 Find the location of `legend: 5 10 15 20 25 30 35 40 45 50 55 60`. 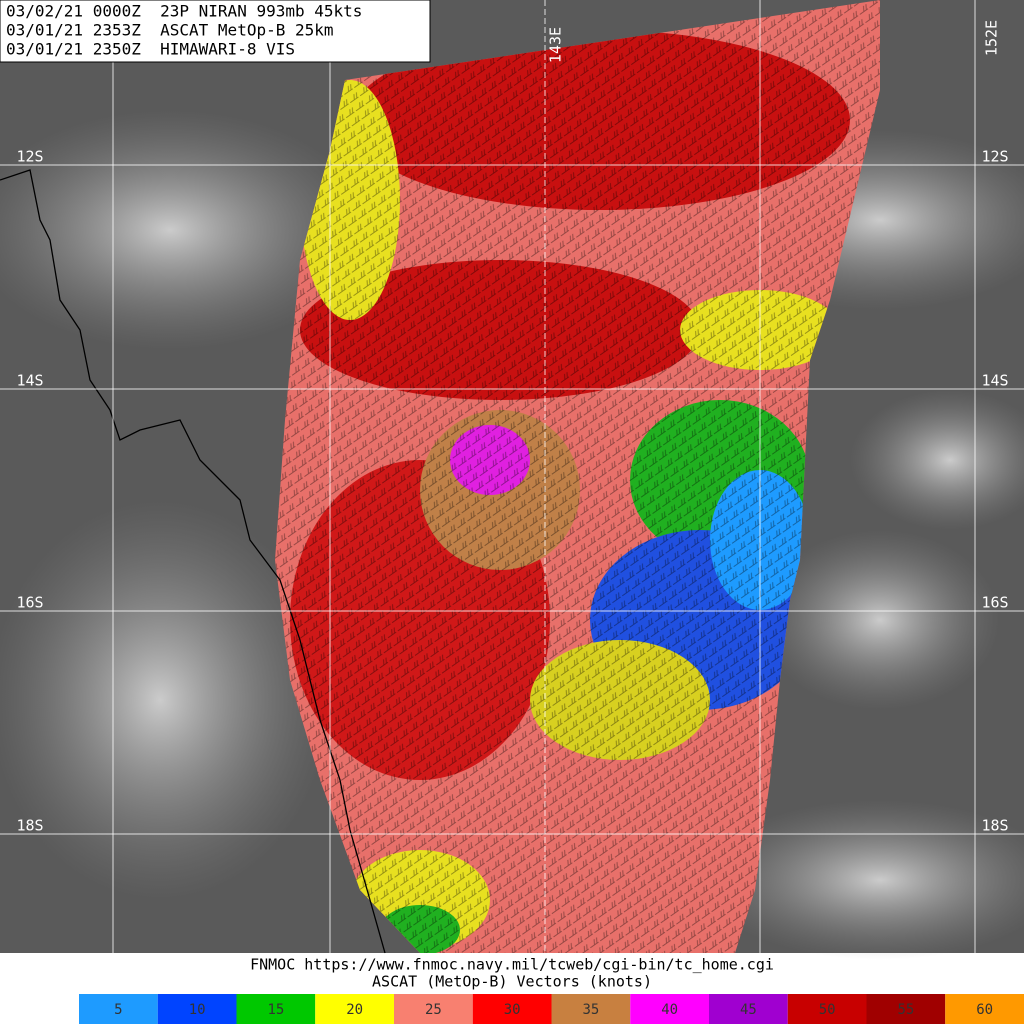

legend: 5 10 15 20 25 30 35 40 45 50 55 60 is located at coordinates (551, 1009).